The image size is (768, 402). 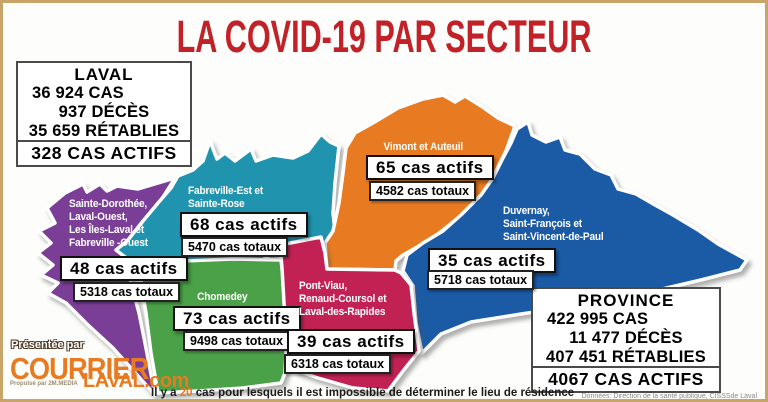 What do you see at coordinates (626, 379) in the screenshot?
I see `province-actifs-box: 4067 CAS ACTIFS` at bounding box center [626, 379].